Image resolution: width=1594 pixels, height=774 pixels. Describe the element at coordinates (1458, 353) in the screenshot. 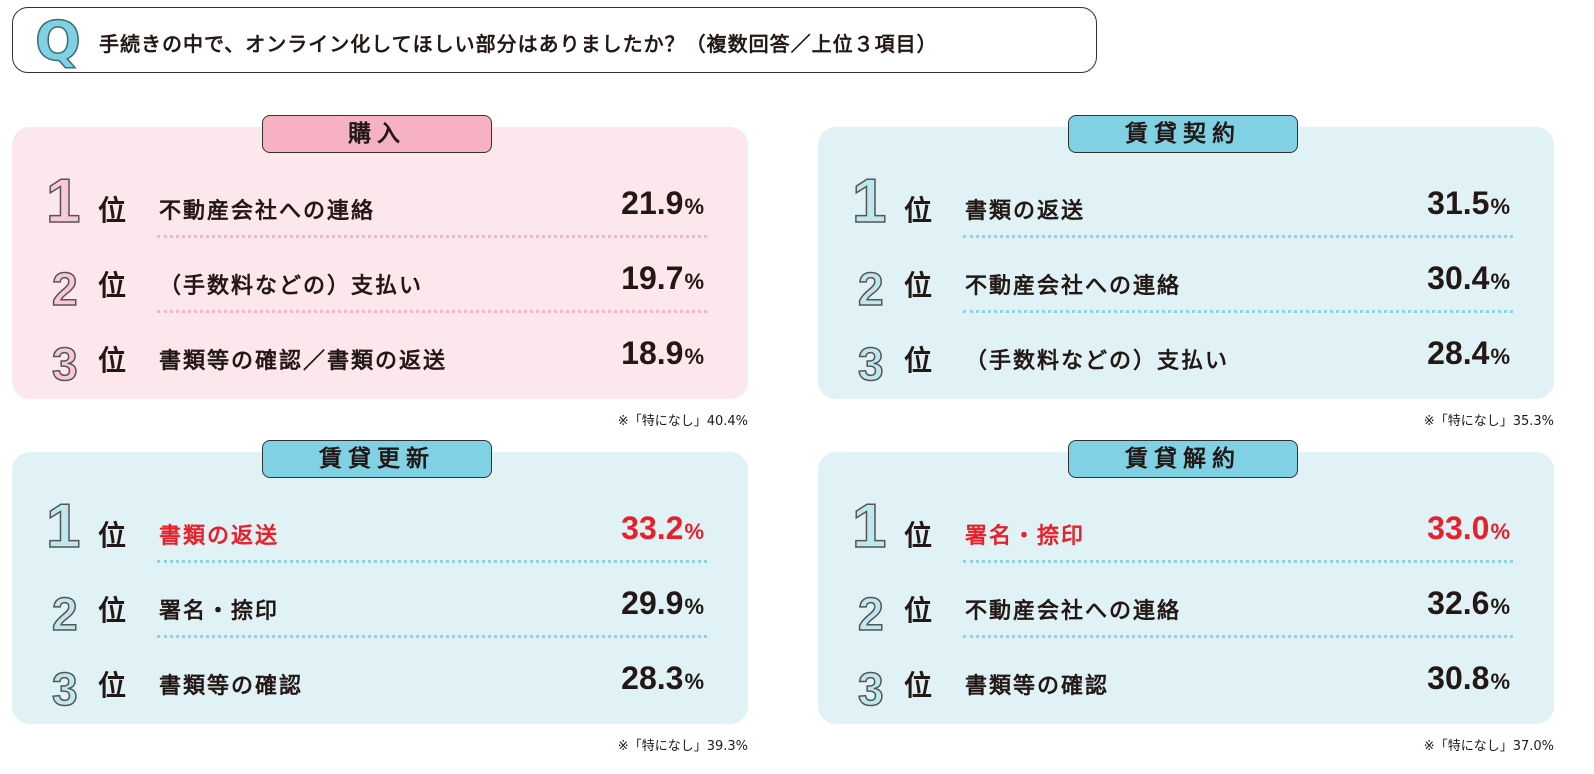

I see `percentage-value: 28.4` at that location.